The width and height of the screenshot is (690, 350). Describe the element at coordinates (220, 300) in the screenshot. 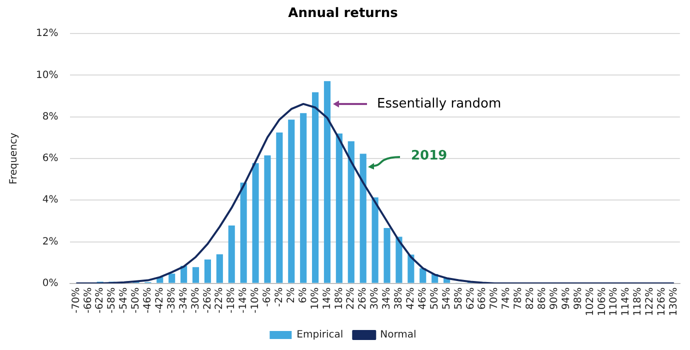

I see `x-tick-label: -22%` at that location.